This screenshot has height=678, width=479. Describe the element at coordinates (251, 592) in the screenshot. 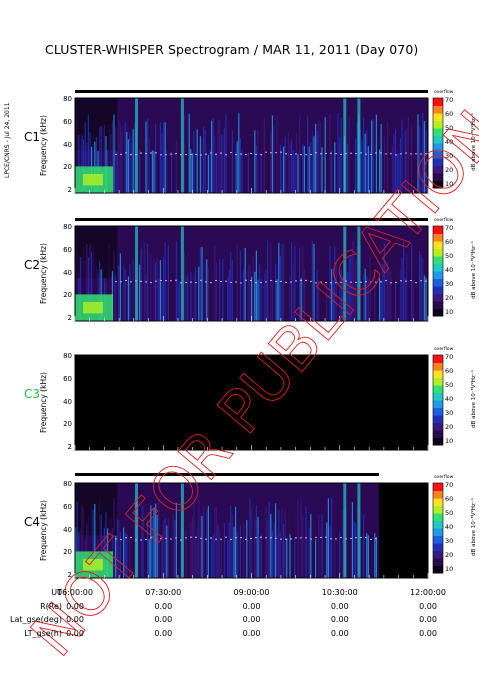

I see `ephemeris-value: 09:00:00` at that location.